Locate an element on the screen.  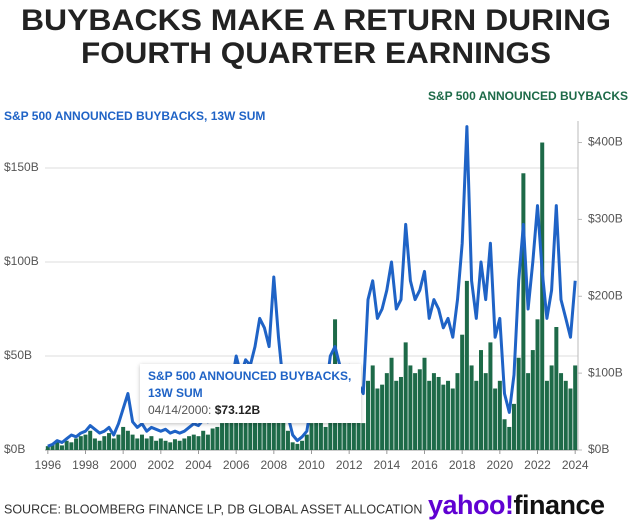
x-tick-label: 2008 is located at coordinates (273, 465).